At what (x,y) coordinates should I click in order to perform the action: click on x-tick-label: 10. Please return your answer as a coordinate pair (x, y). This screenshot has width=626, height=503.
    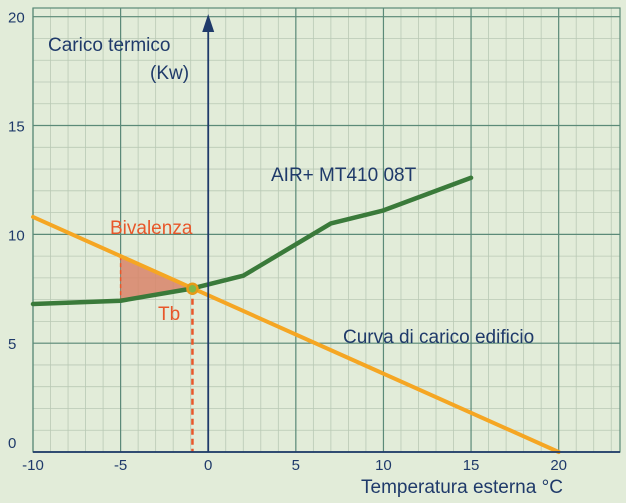
    Looking at the image, I should click on (383, 465).